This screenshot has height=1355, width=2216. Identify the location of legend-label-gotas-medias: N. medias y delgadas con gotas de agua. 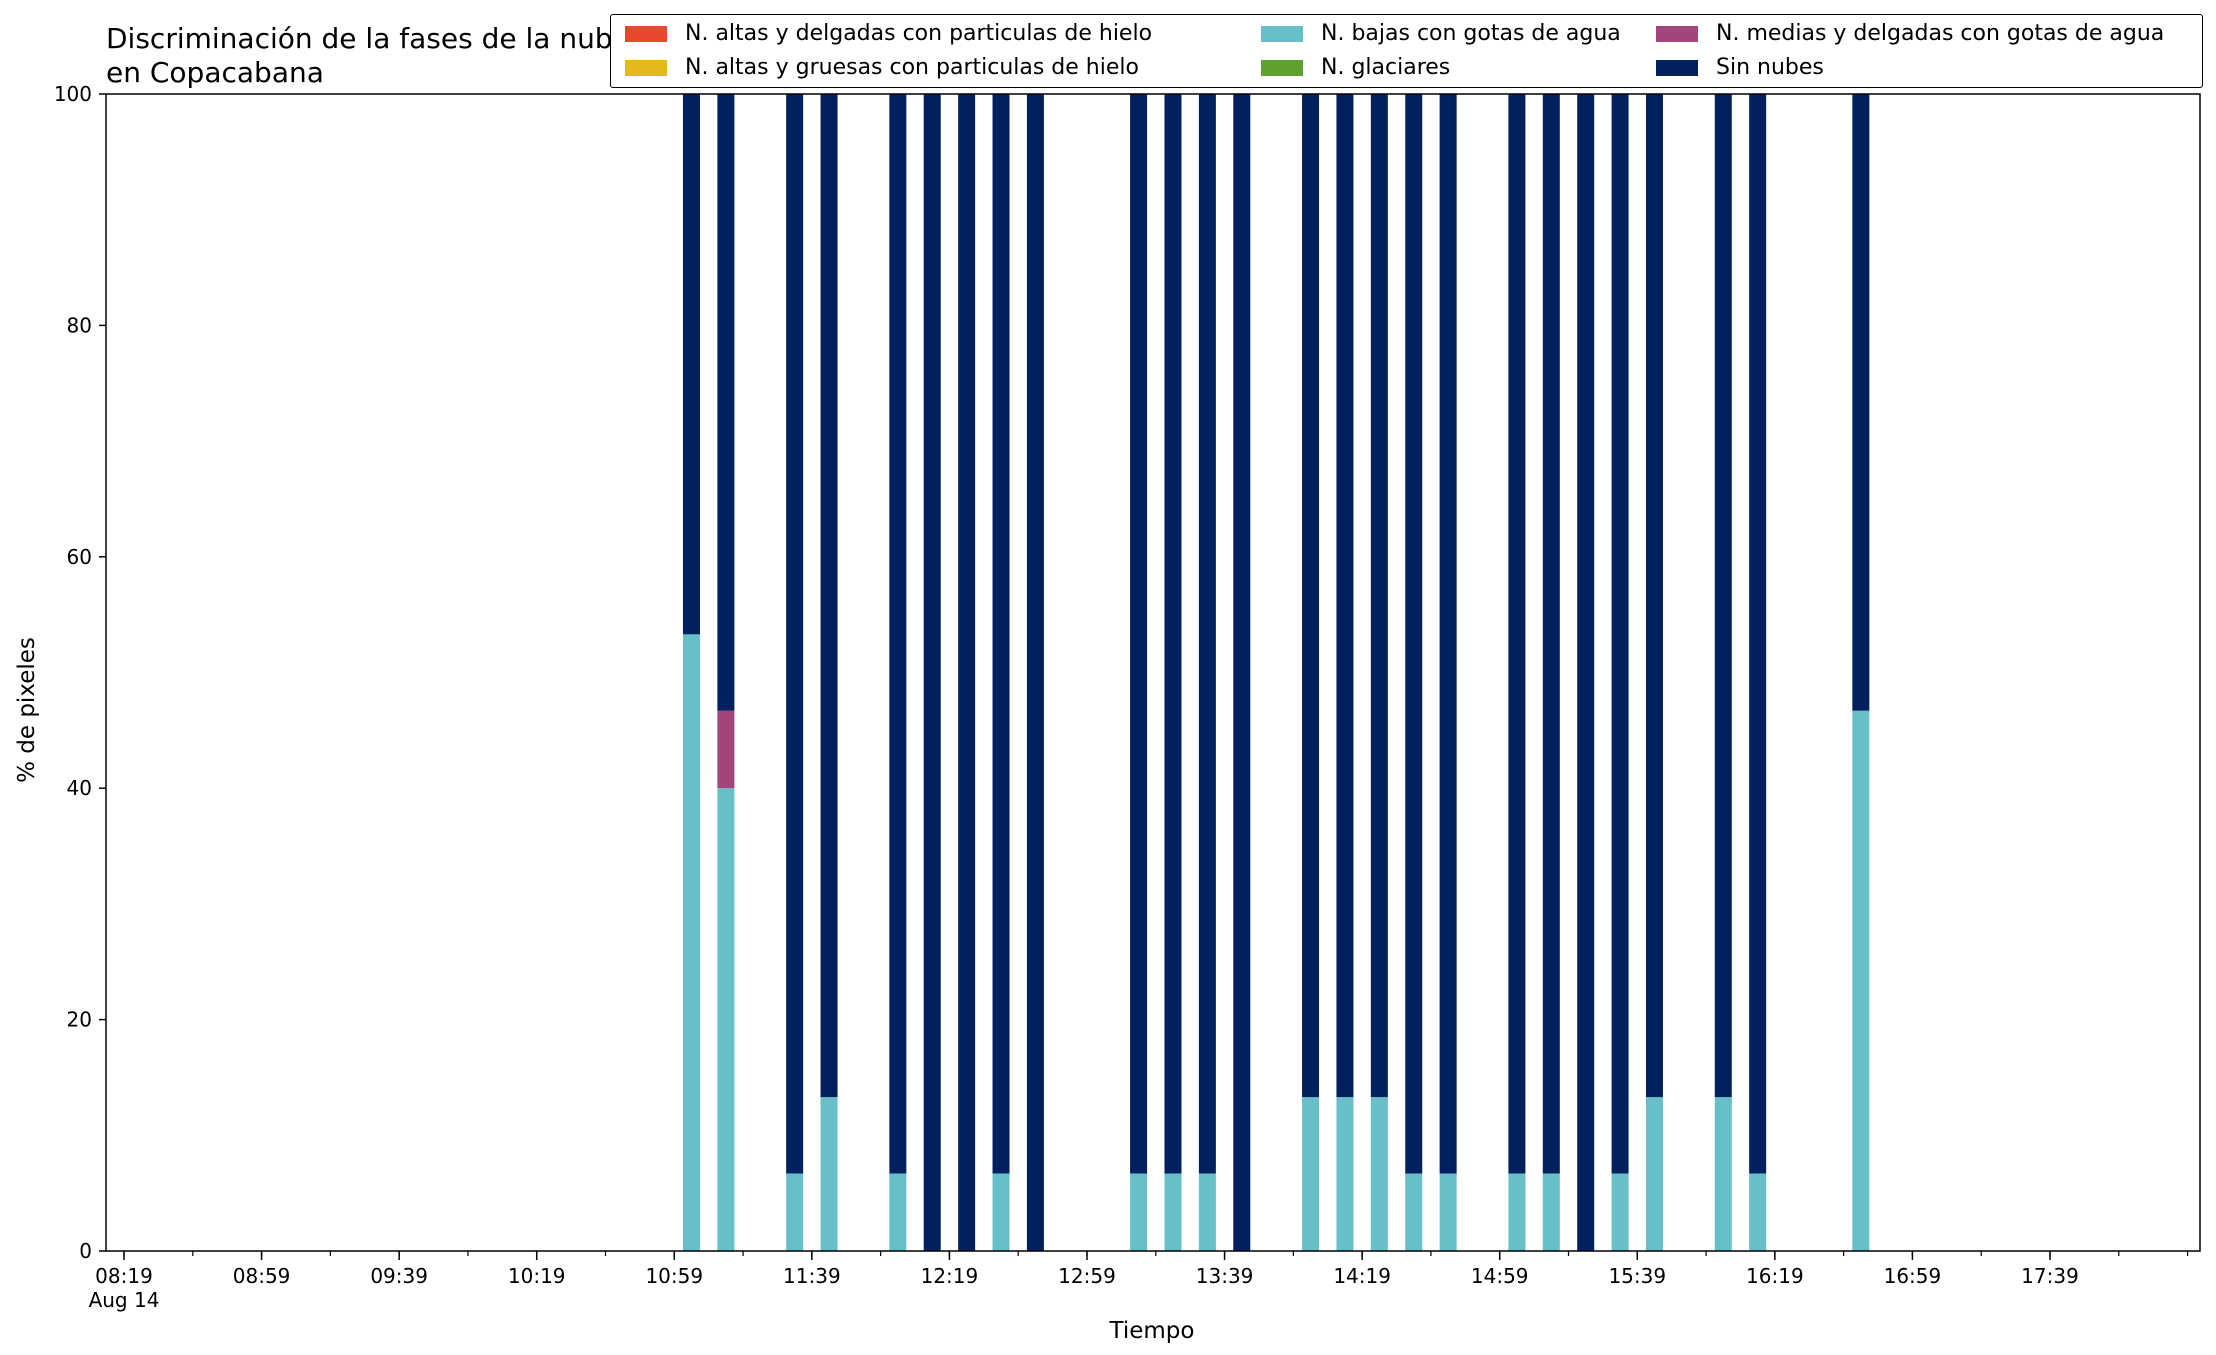
(1940, 33).